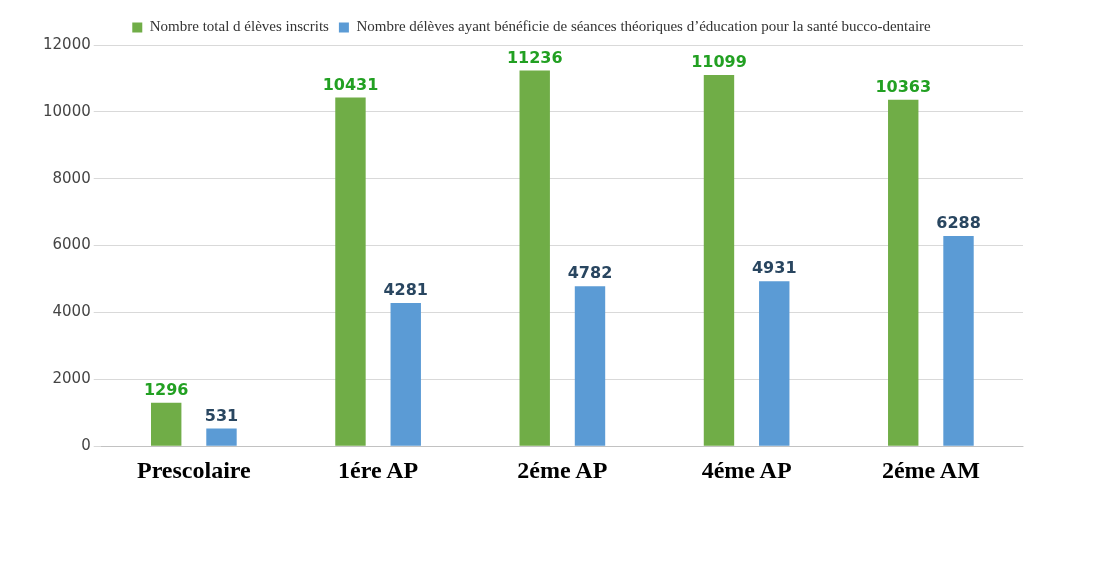 This screenshot has height=579, width=1093. I want to click on data-label: 4931, so click(774, 268).